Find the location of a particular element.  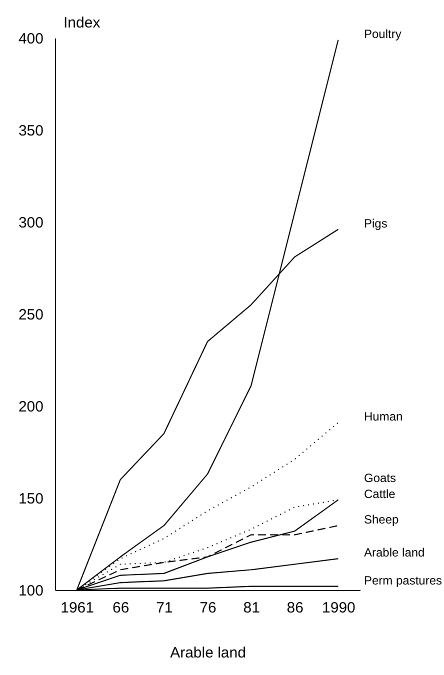

text: Arable land is located at coordinates (394, 553).